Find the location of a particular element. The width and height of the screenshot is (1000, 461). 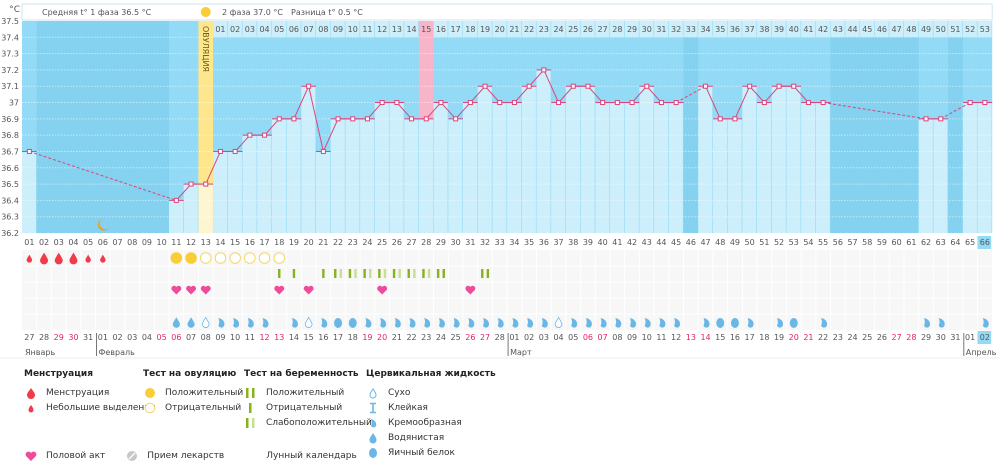

phase1-average: Средняя t° 1 фаза 36.5 °C is located at coordinates (97, 12).